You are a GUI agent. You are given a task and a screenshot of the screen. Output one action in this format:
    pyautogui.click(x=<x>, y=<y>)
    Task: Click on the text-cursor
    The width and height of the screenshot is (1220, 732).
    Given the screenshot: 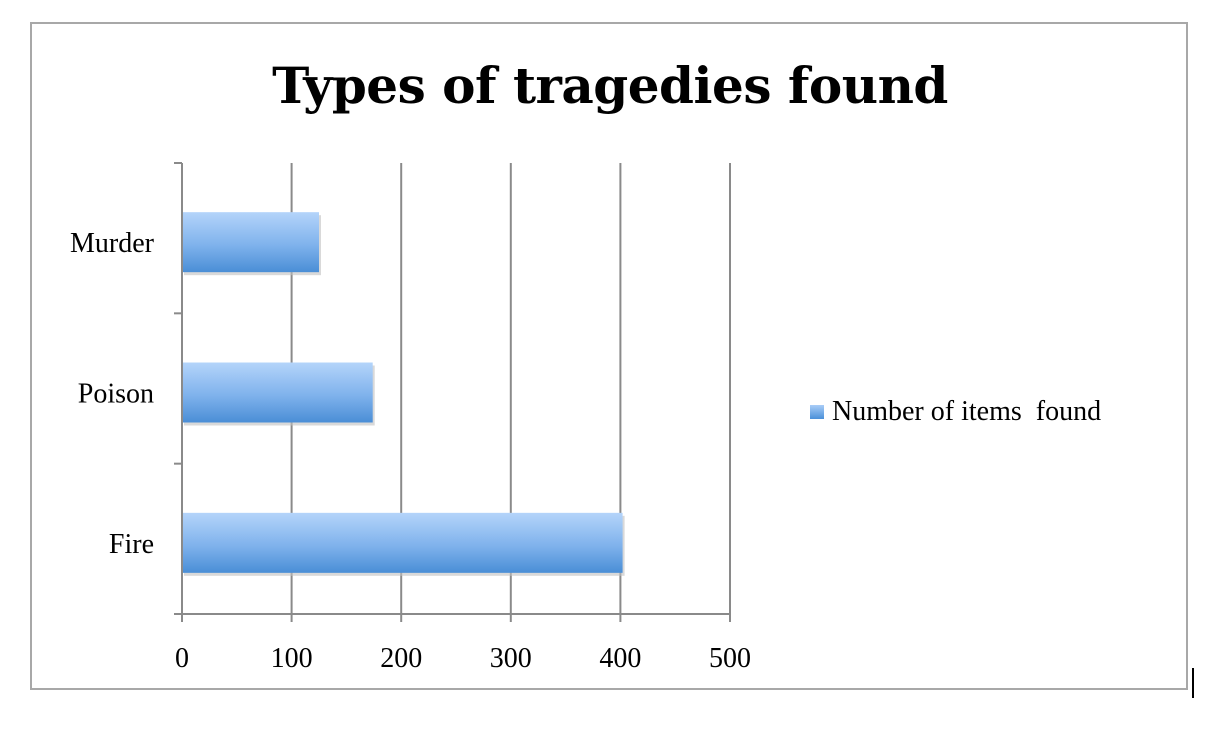 What is the action you would take?
    pyautogui.click(x=1193, y=683)
    